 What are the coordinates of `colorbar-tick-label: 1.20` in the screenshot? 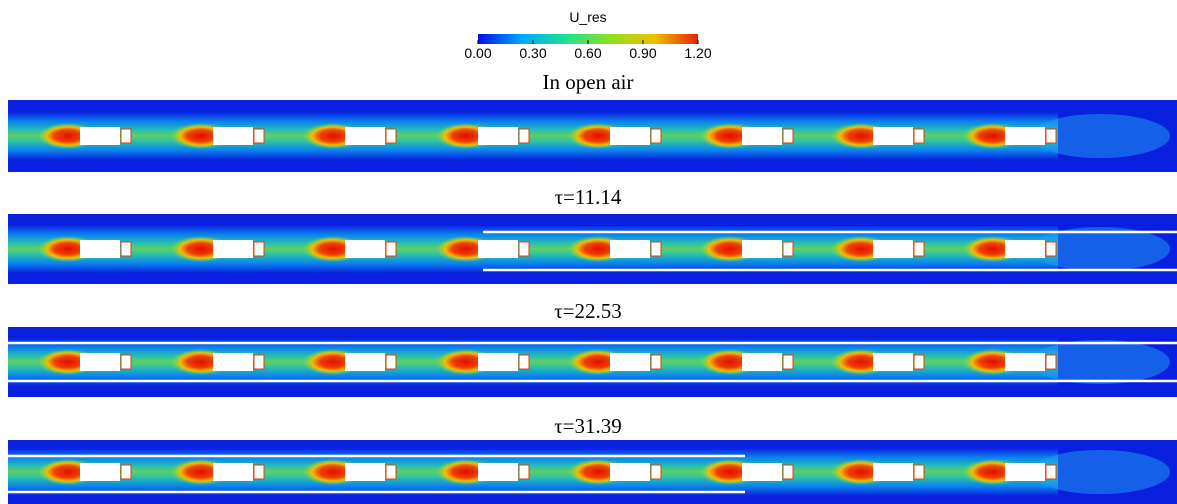 It's located at (697, 53).